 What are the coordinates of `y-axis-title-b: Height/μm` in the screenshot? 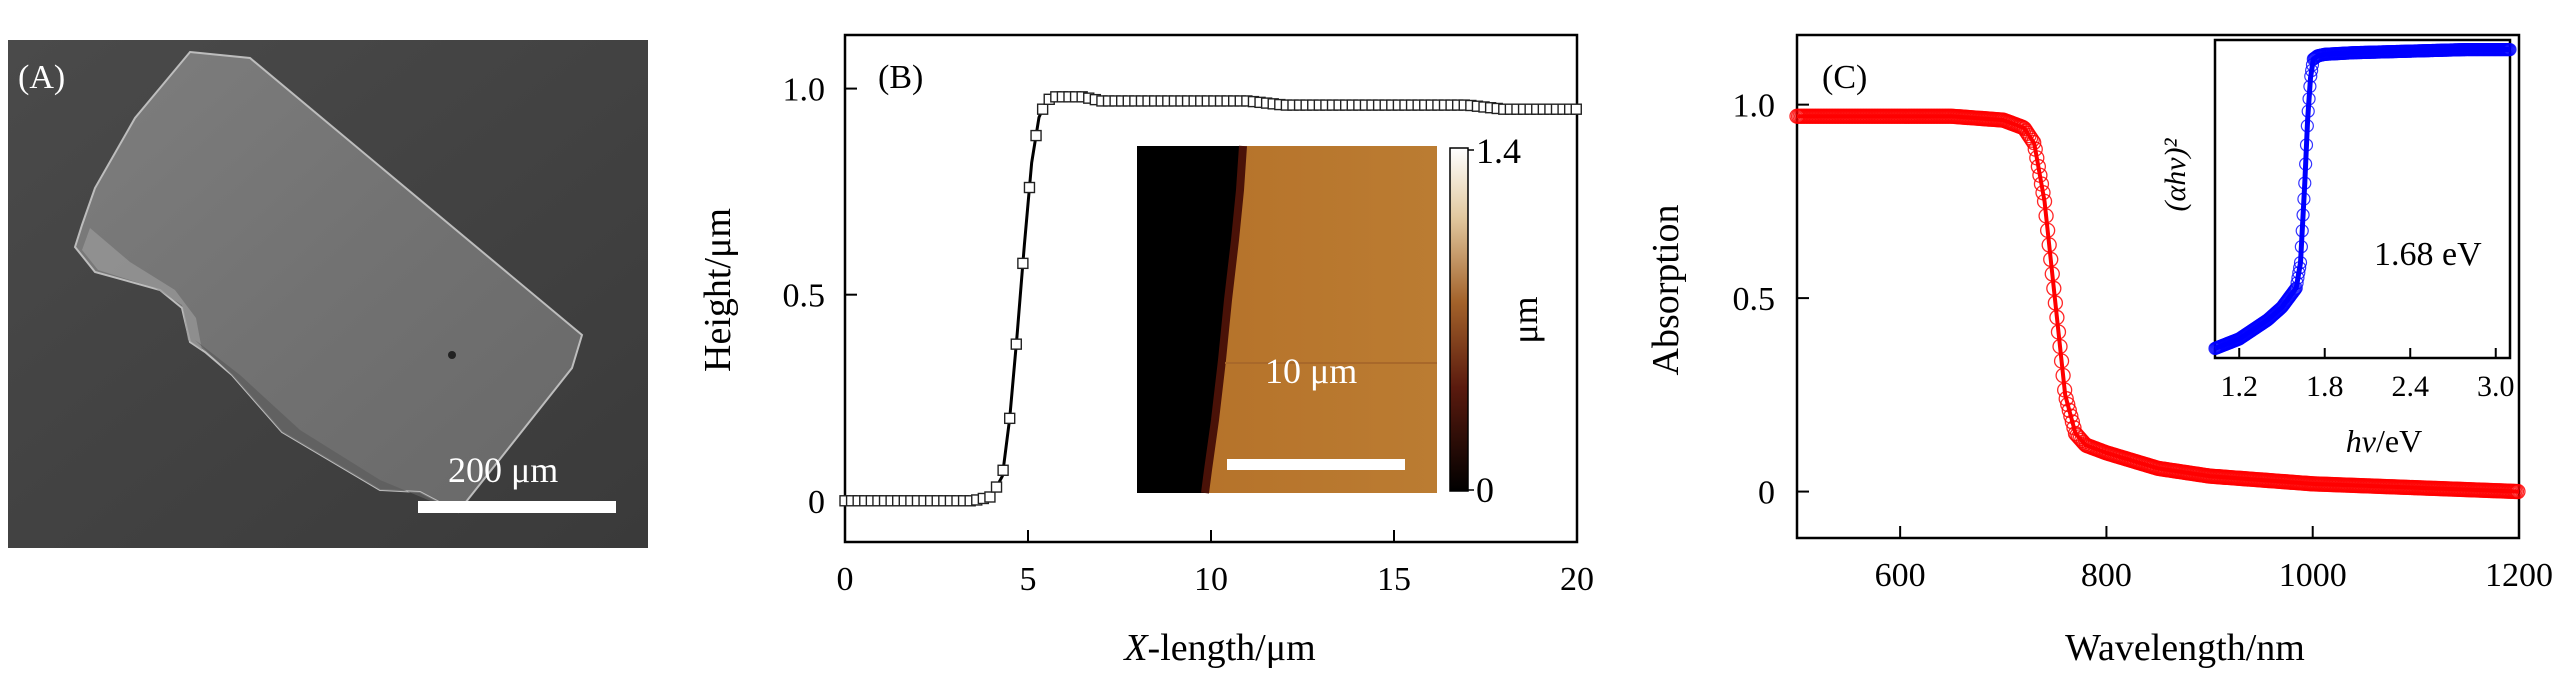 It's located at (718, 290).